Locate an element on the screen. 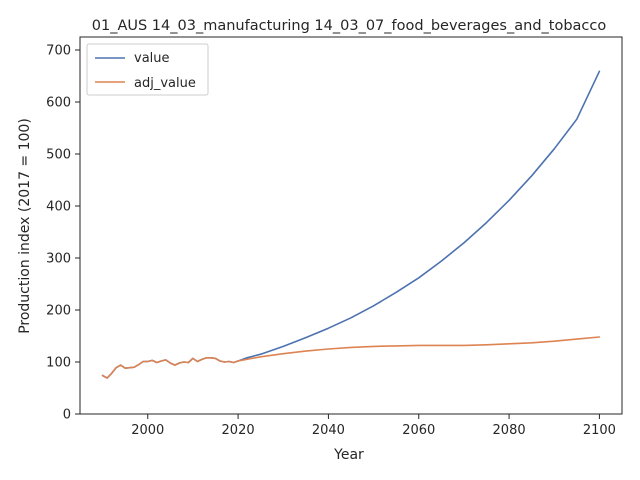 The width and height of the screenshot is (640, 480). x-tick-label: 2040 is located at coordinates (328, 430).